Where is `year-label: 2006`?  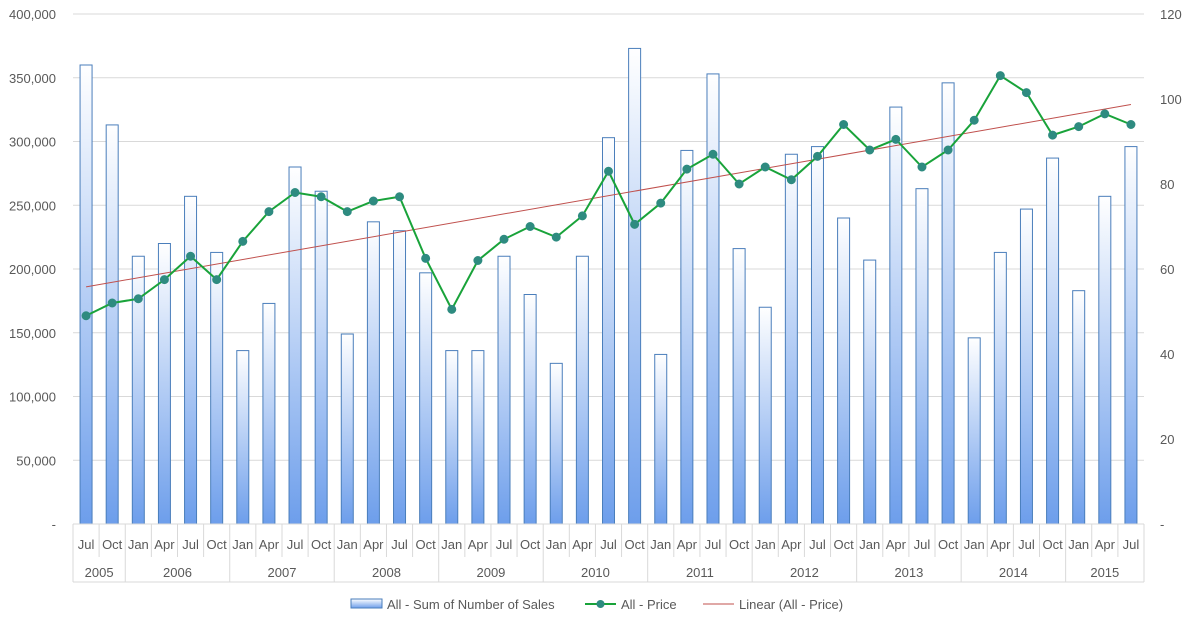 year-label: 2006 is located at coordinates (177, 572).